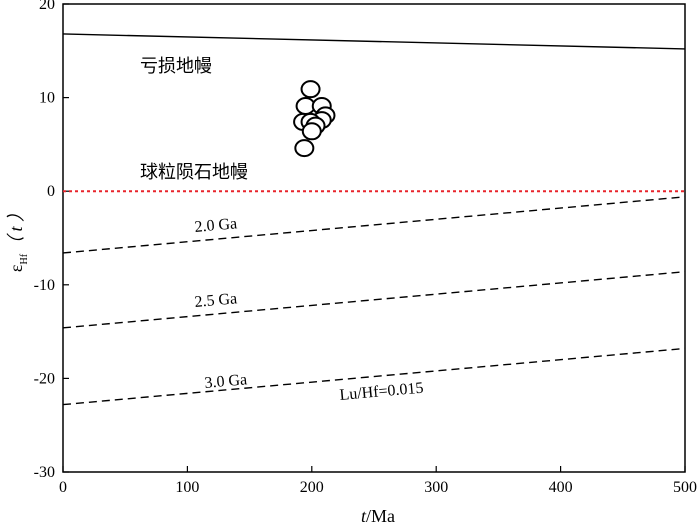 The width and height of the screenshot is (700, 527). Describe the element at coordinates (63, 487) in the screenshot. I see `x-tick-label: 0` at that location.